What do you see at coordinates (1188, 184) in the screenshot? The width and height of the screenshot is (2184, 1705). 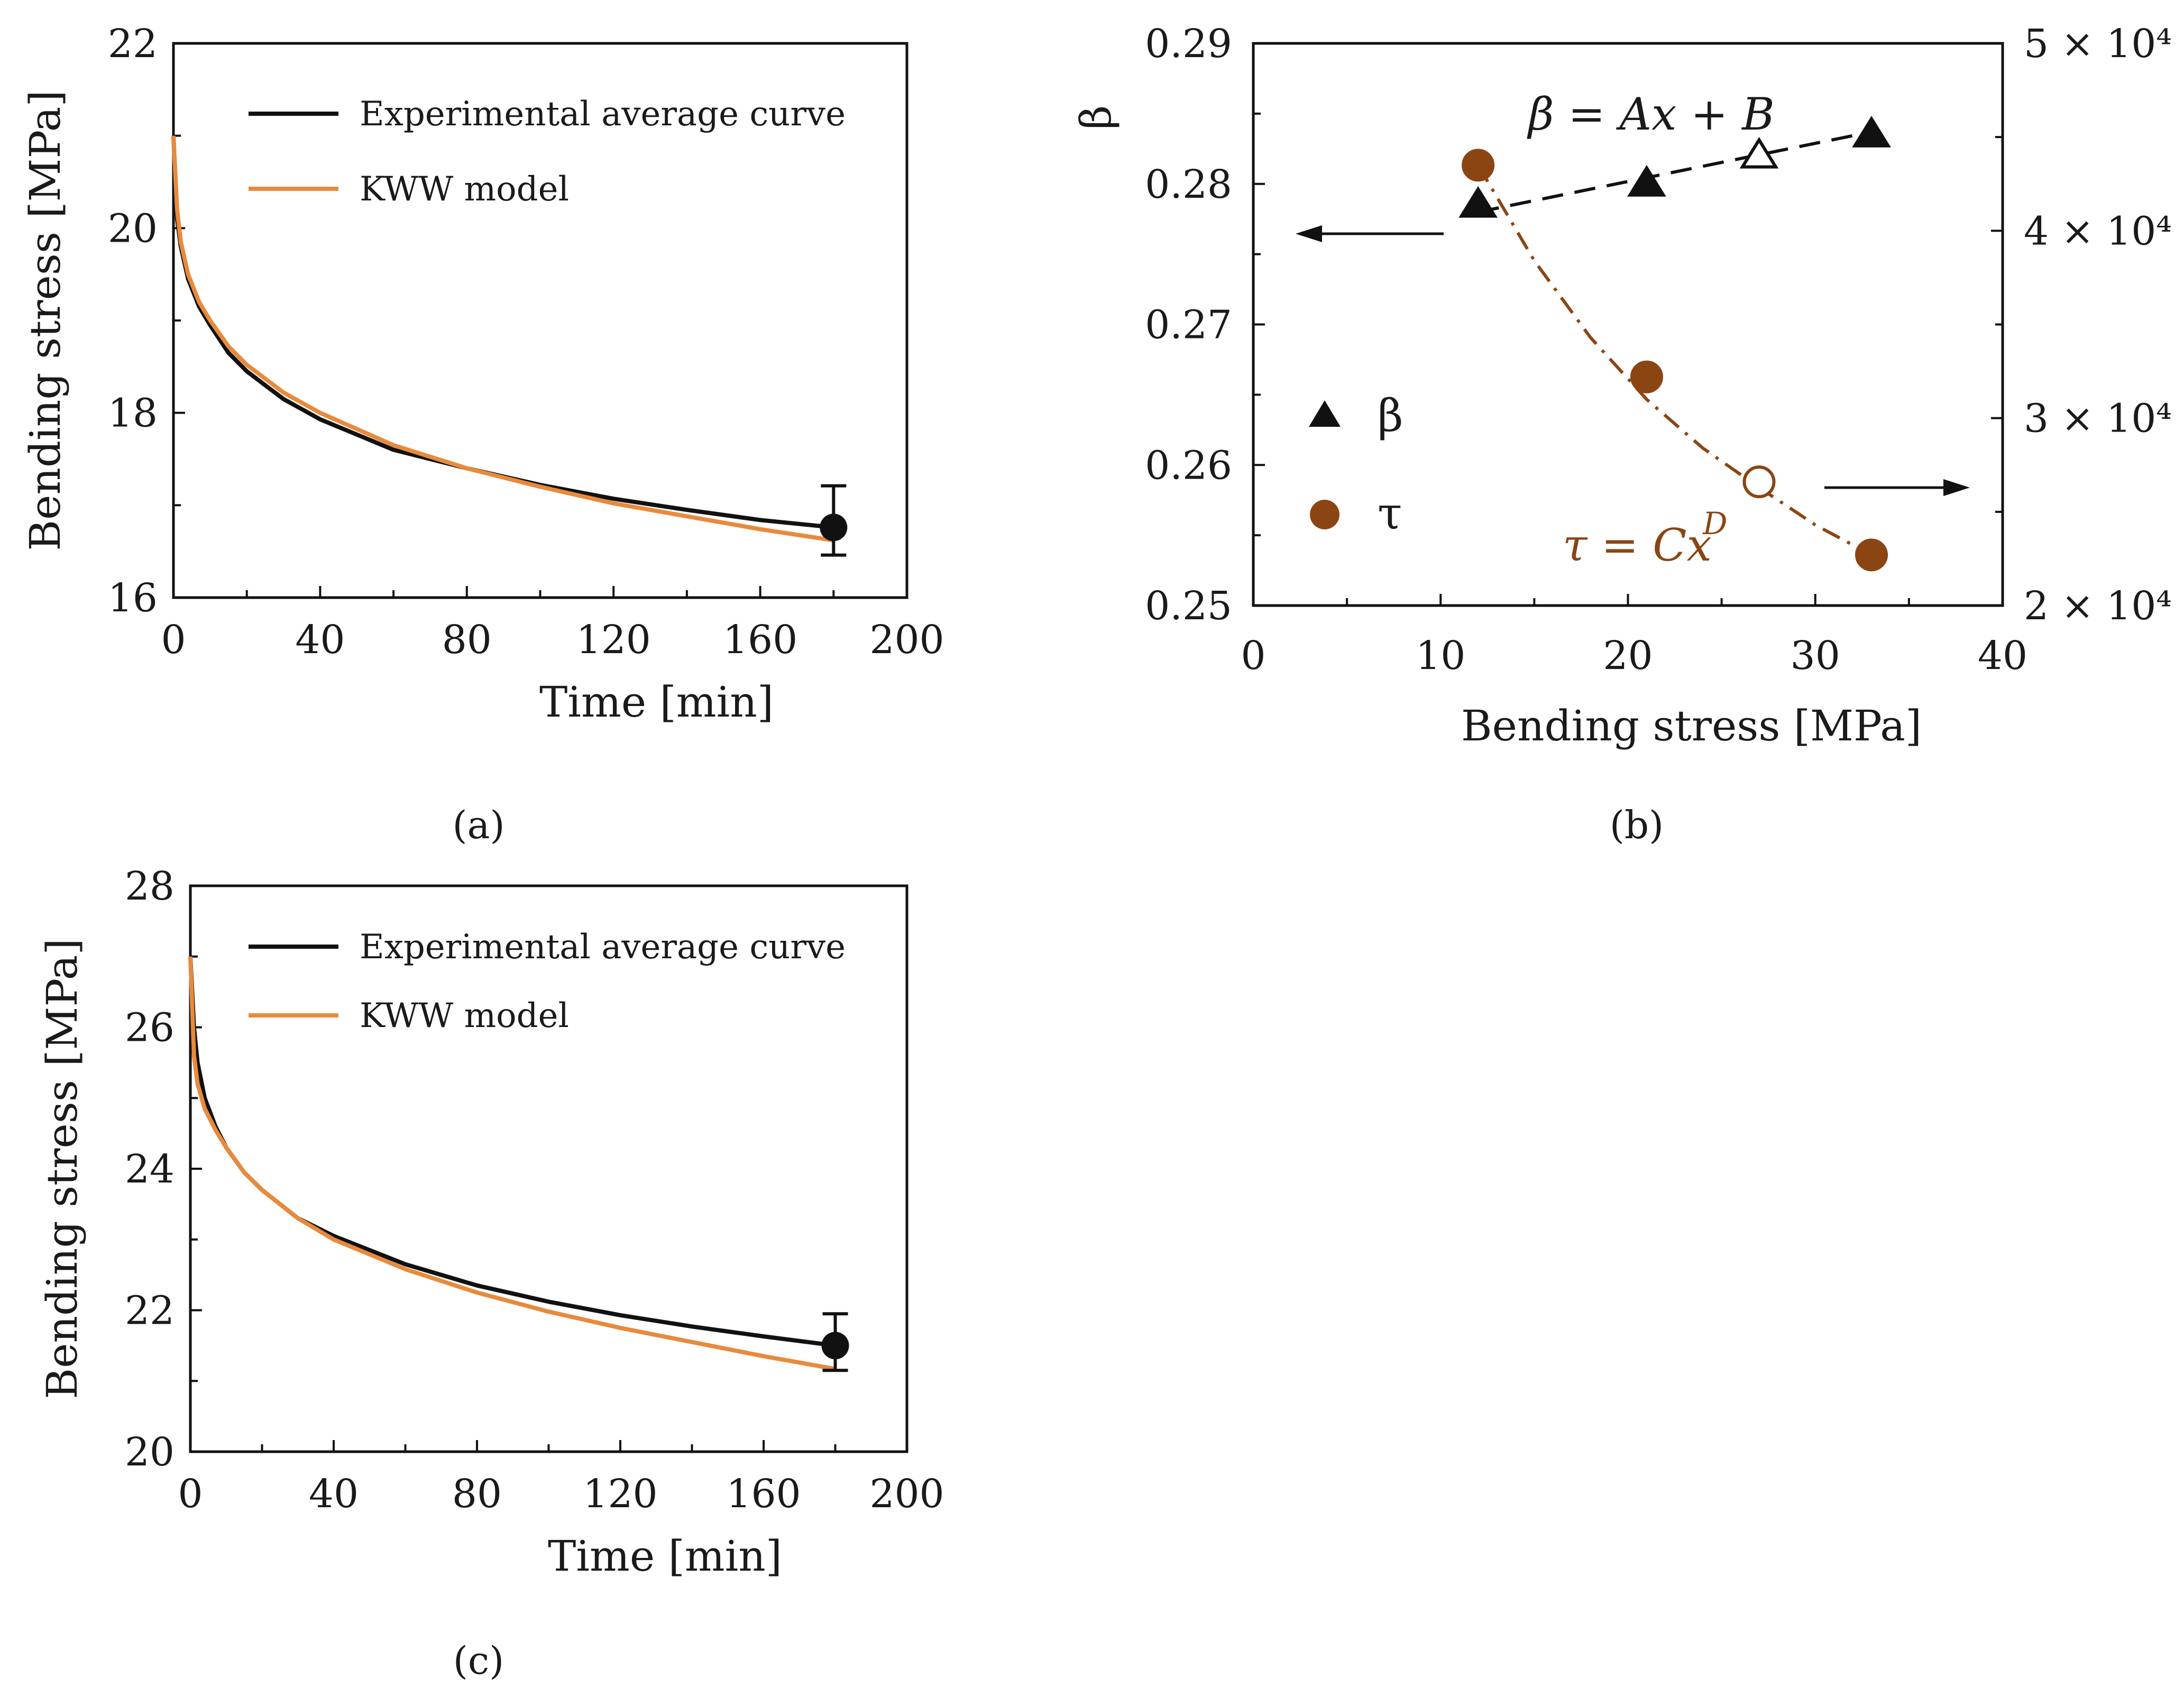 I see `y-tick-label: 0.28` at bounding box center [1188, 184].